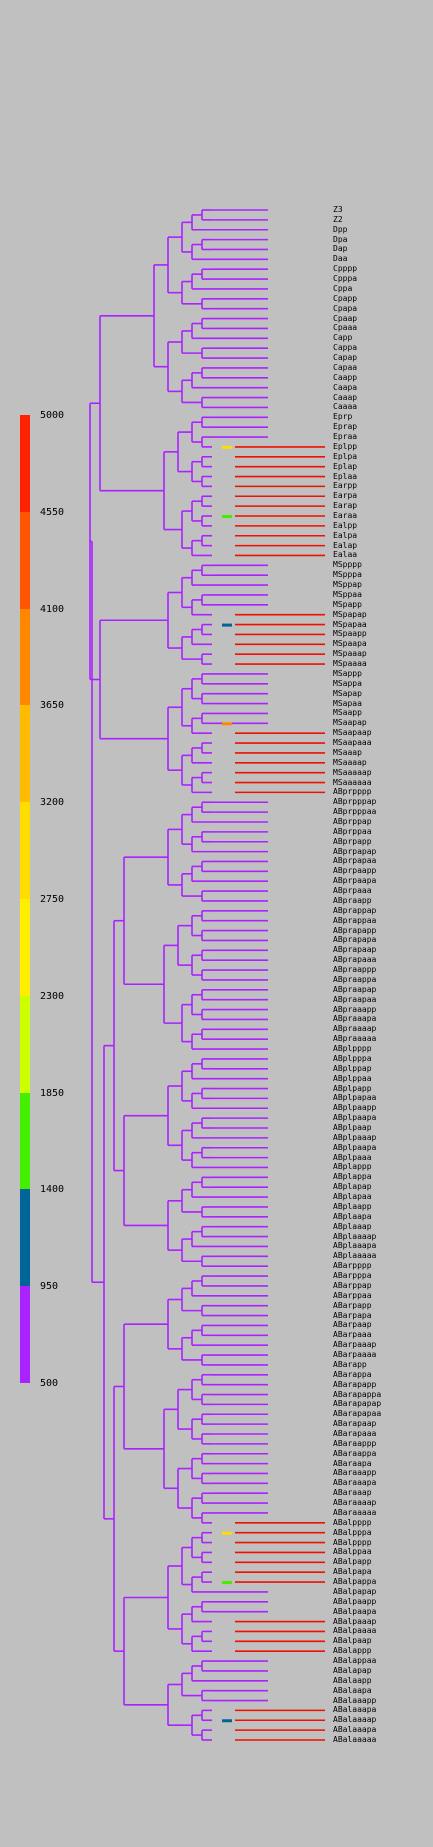 The image size is (433, 1847). What do you see at coordinates (340, 229) in the screenshot?
I see `leaf-label: Dpp` at bounding box center [340, 229].